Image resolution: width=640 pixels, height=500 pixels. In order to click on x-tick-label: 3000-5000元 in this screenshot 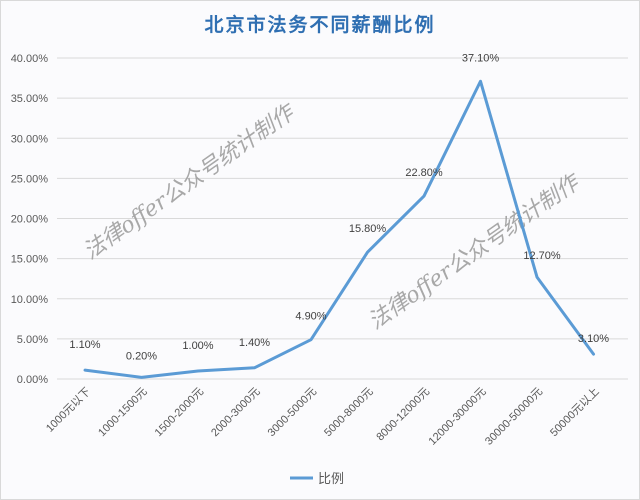, I will do `click(292, 412)`.